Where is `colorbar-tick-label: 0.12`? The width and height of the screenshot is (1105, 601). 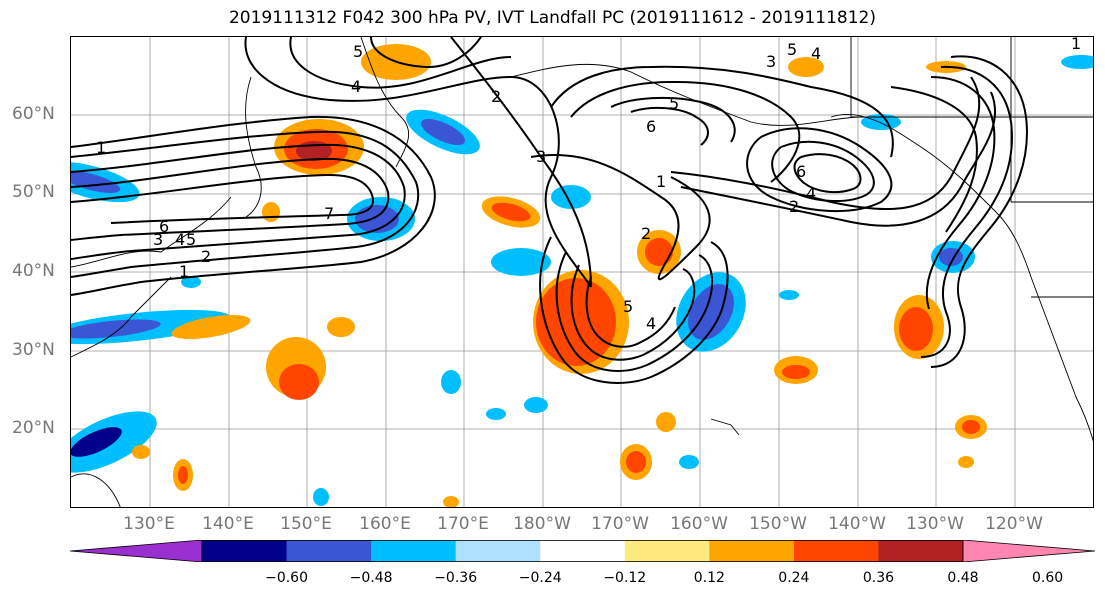
colorbar-tick-label: 0.12 is located at coordinates (709, 578).